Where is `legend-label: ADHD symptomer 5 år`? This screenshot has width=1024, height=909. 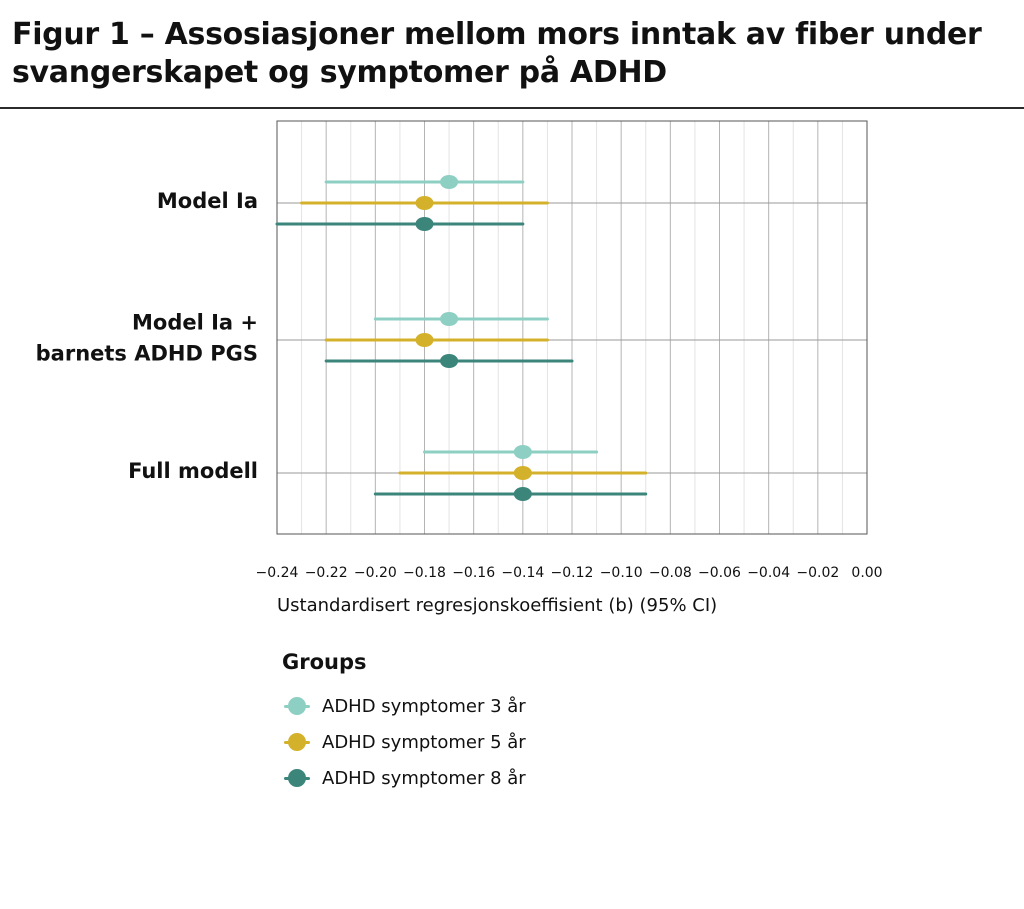
legend-label: ADHD symptomer 5 år is located at coordinates (424, 742).